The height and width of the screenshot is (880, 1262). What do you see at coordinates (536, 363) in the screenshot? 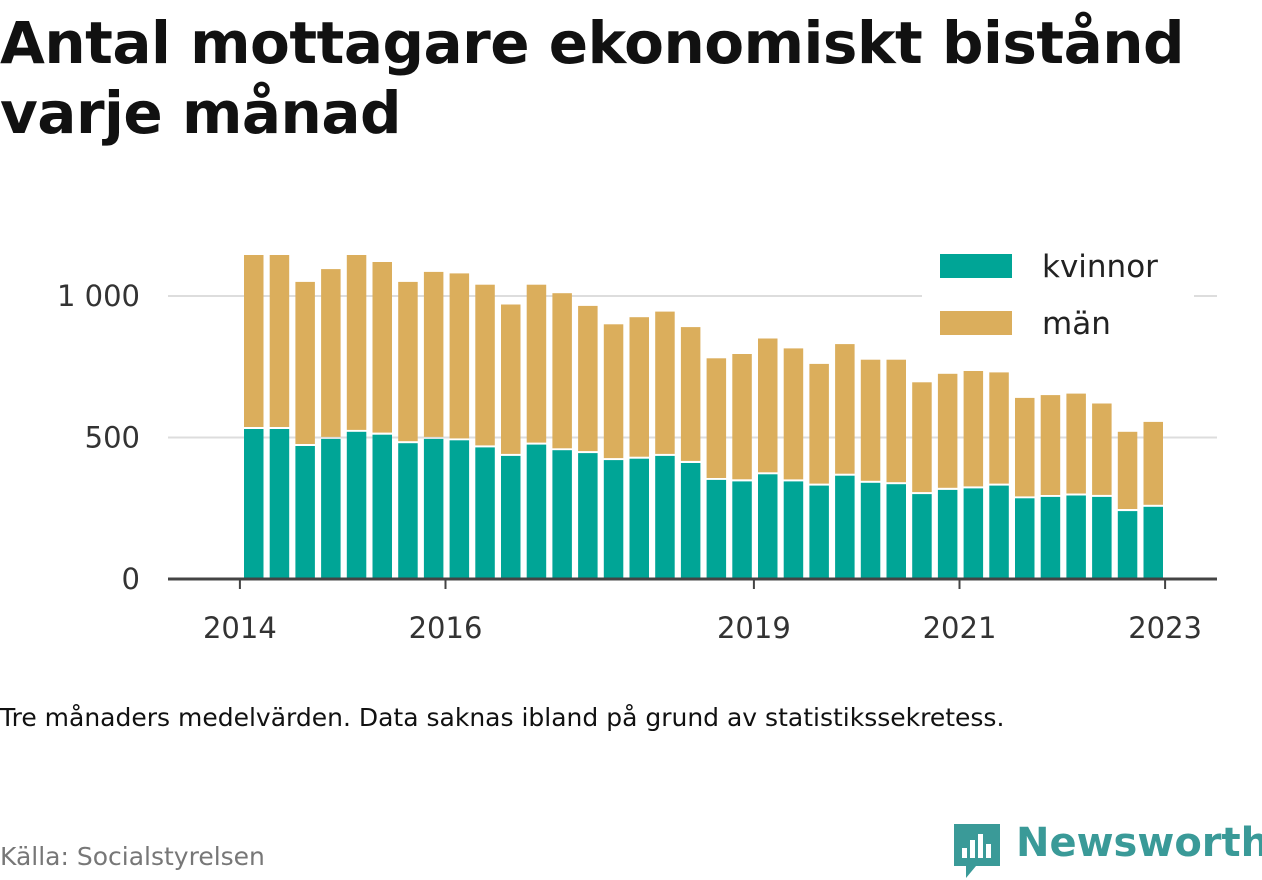
I see `bar-män-2016-Q4` at bounding box center [536, 363].